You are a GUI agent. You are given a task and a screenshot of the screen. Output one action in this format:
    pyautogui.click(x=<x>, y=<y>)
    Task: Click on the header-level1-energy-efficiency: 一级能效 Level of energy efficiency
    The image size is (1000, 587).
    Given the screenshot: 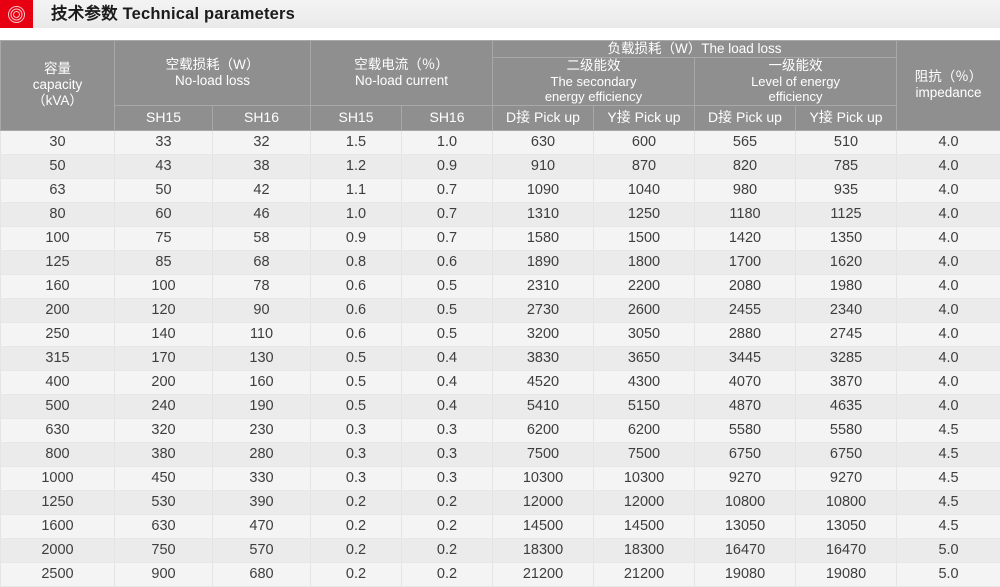 What is the action you would take?
    pyautogui.click(x=796, y=81)
    